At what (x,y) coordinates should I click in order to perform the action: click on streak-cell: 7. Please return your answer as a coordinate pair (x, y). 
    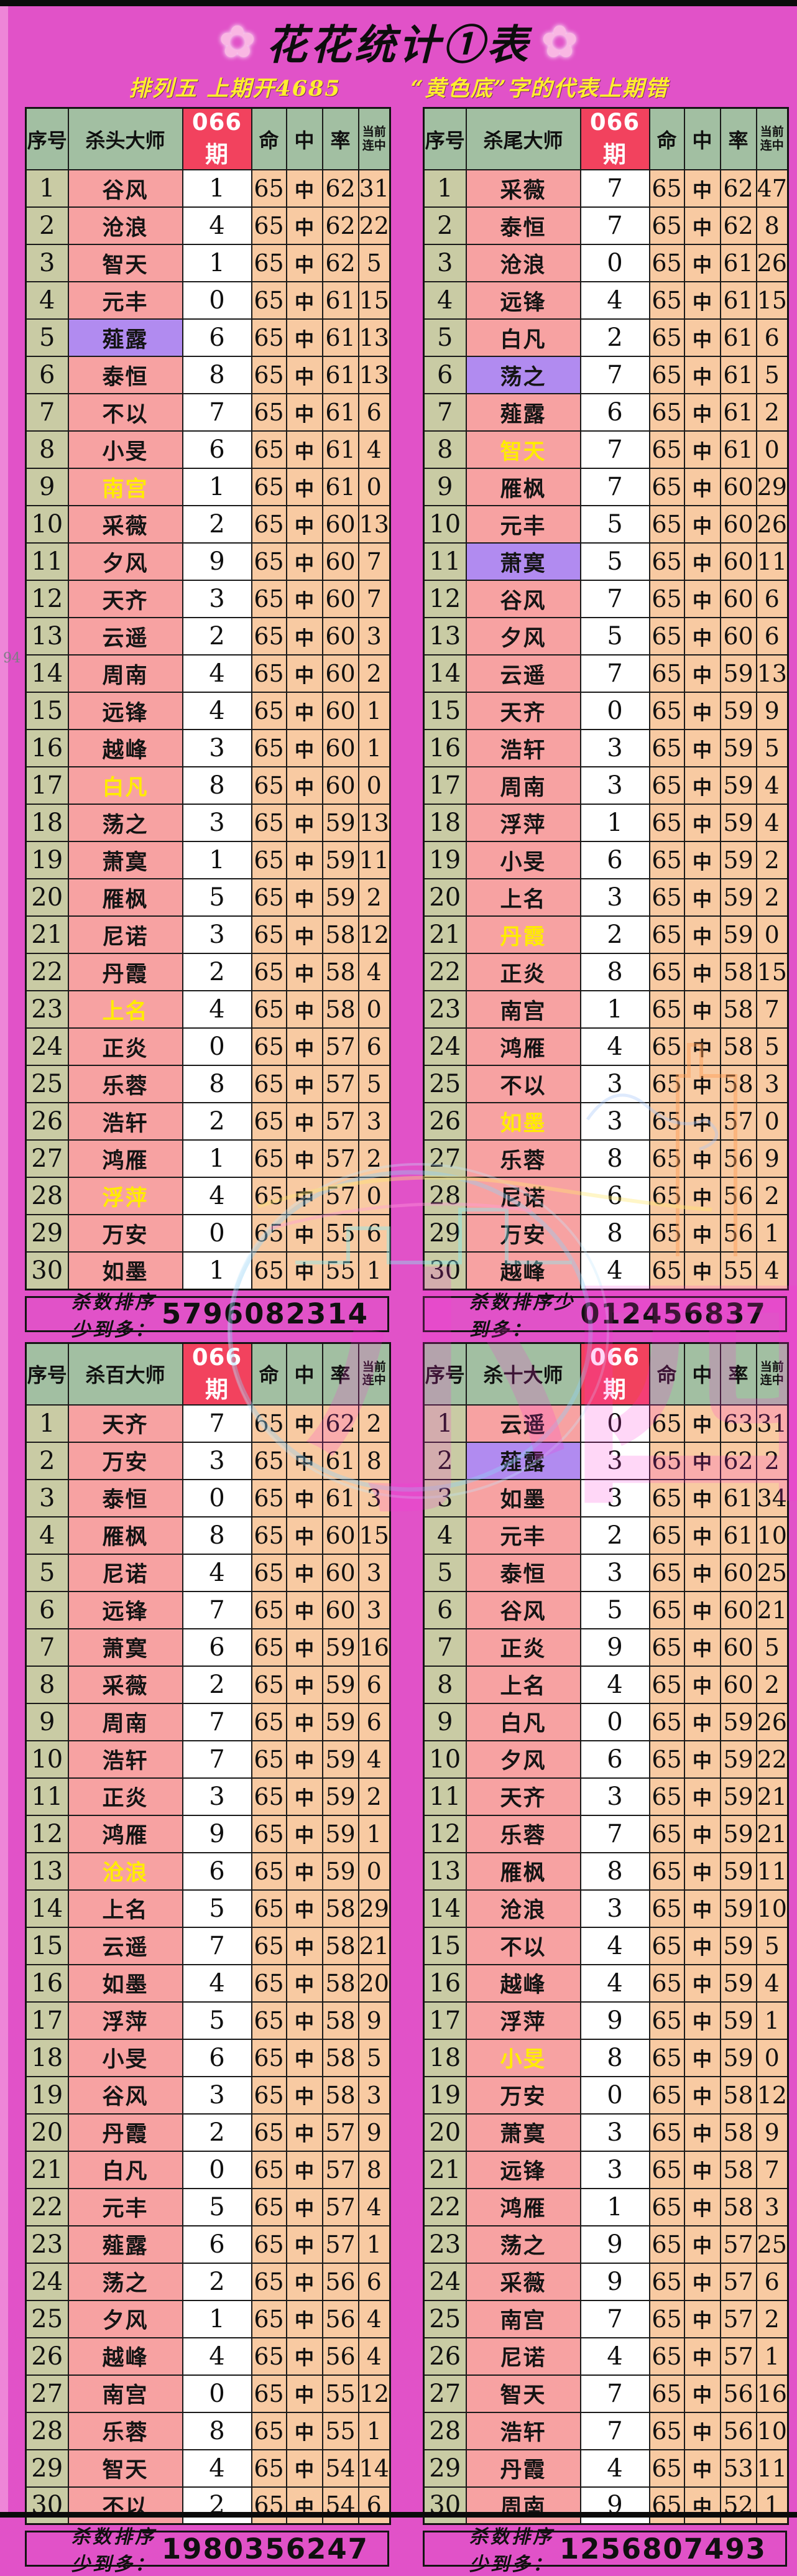
    Looking at the image, I should click on (374, 561).